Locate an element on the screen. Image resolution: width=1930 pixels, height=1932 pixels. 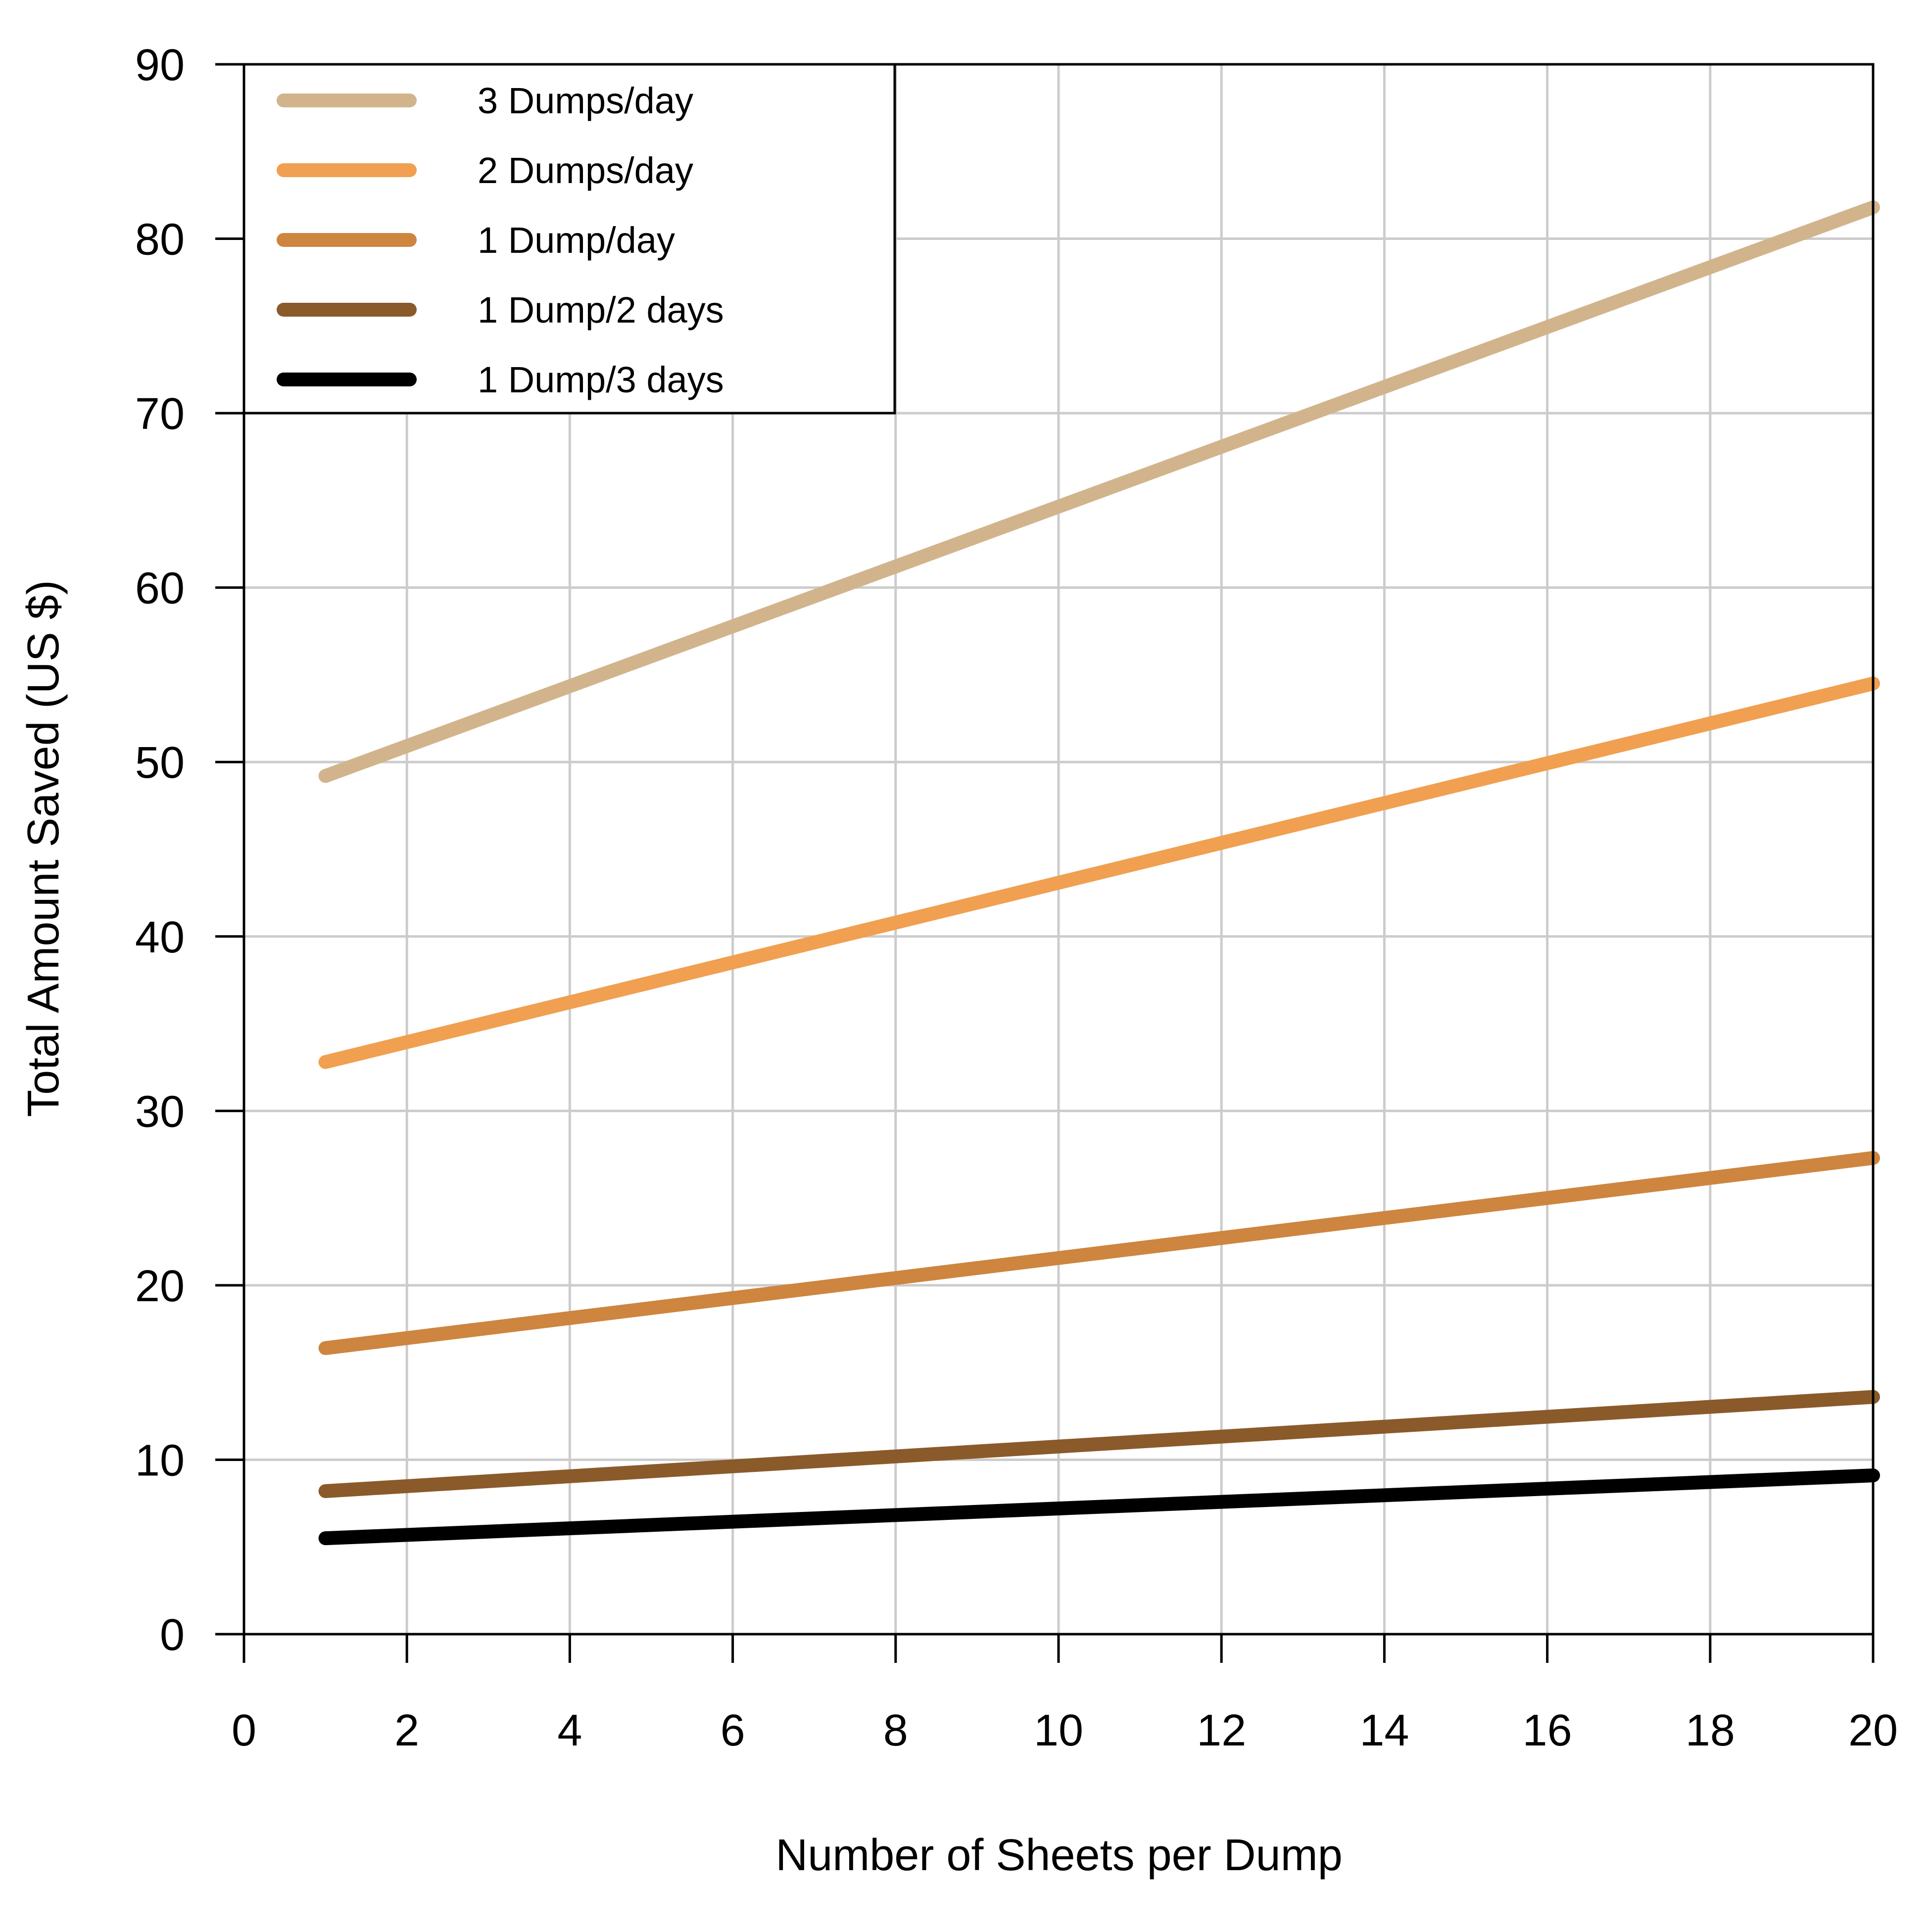
x-axis-title: Number of Sheets per Dump is located at coordinates (1059, 1855).